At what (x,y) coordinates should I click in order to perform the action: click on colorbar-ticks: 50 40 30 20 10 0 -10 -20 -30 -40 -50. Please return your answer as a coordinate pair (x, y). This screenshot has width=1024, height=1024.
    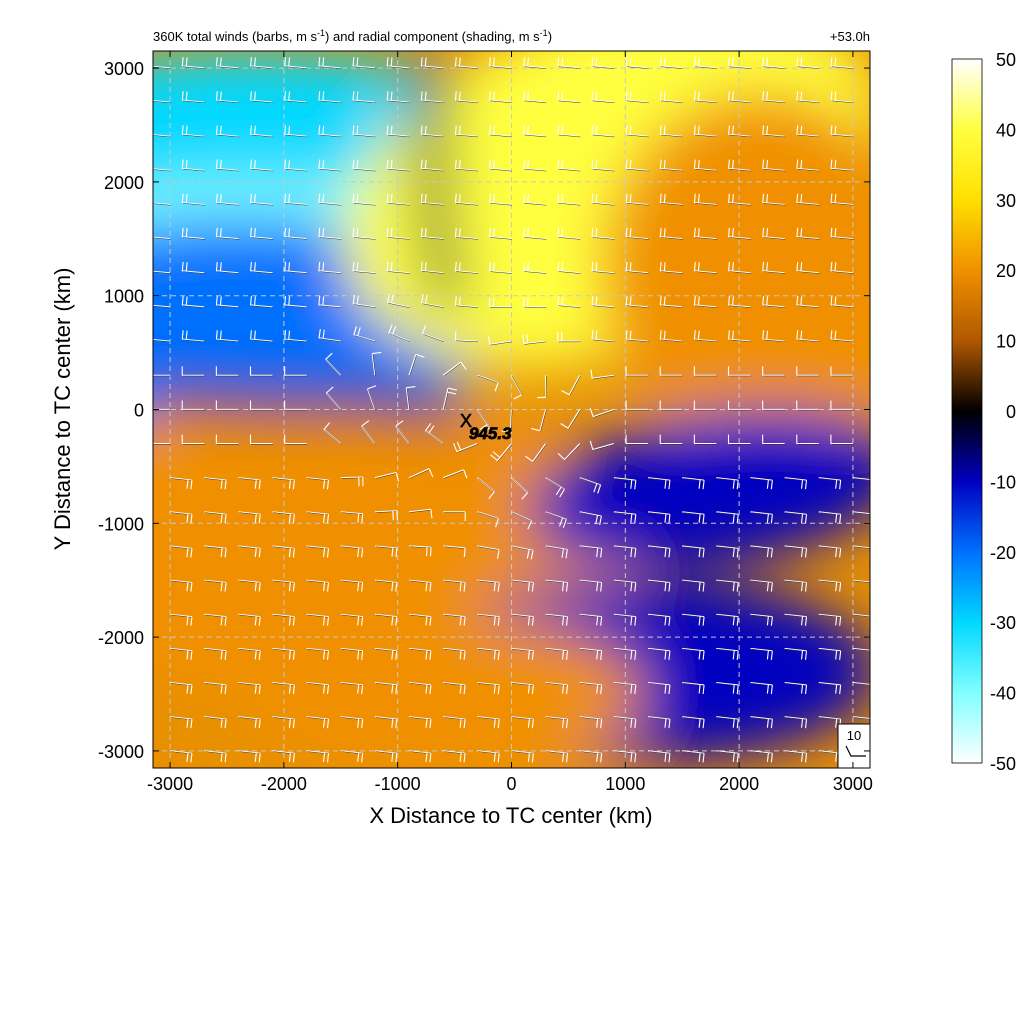
    Looking at the image, I should click on (1003, 412).